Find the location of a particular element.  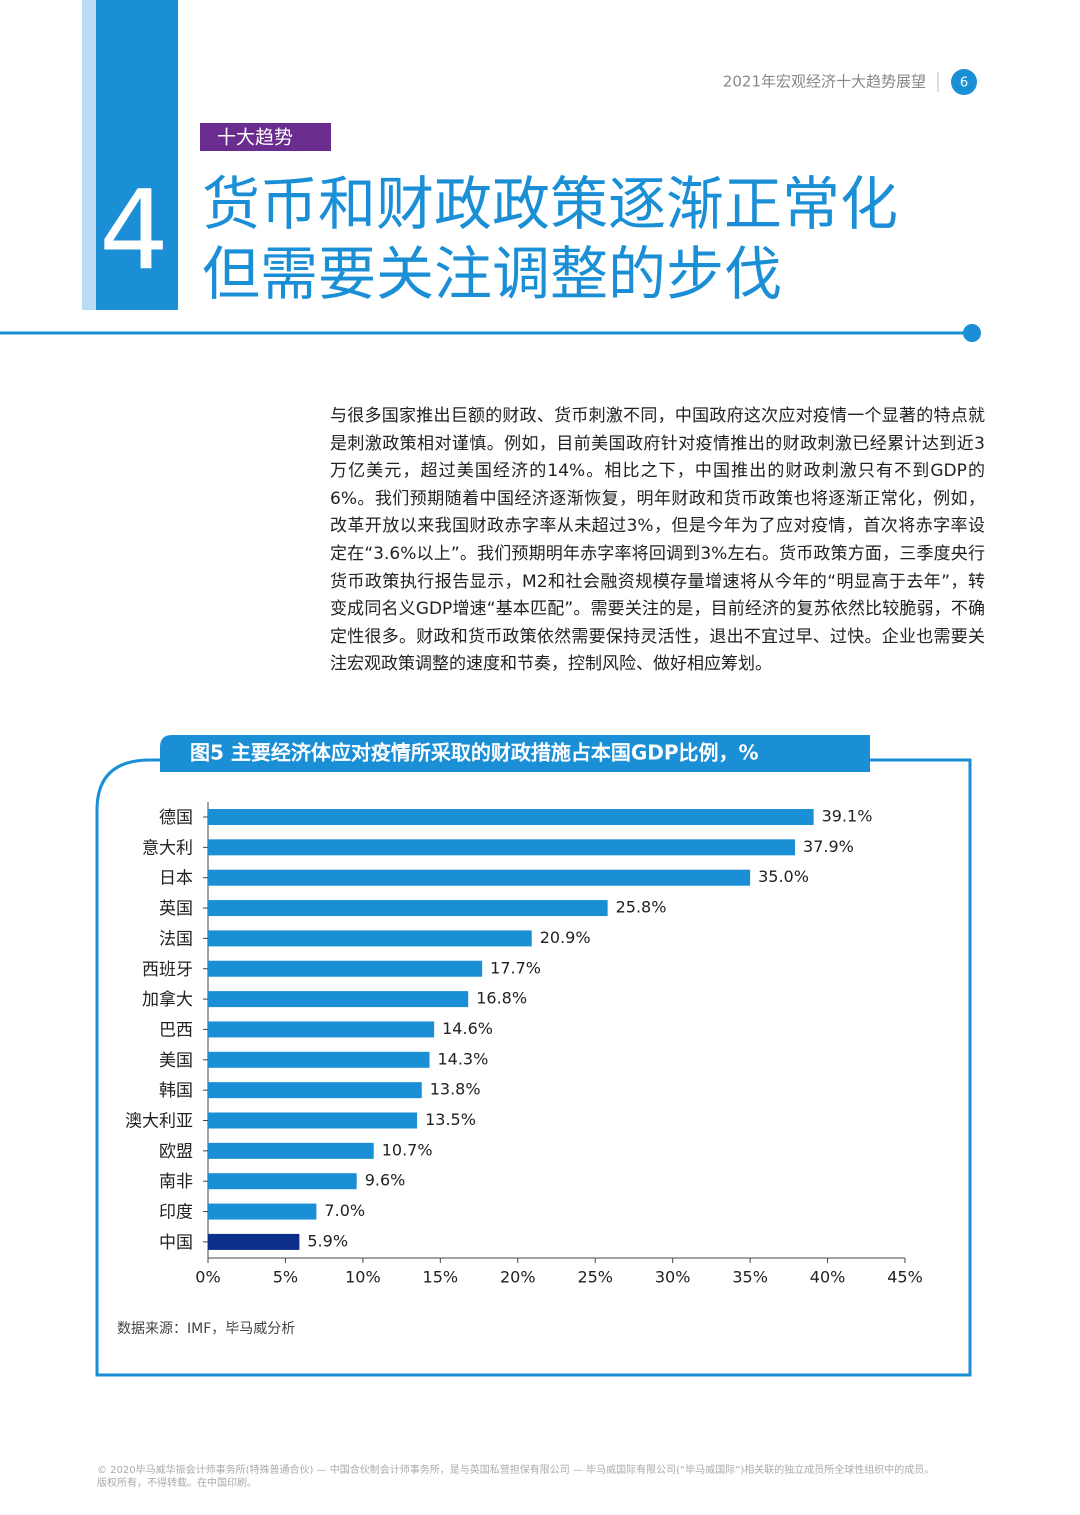

y-tick-label: 韩国 is located at coordinates (176, 1091).